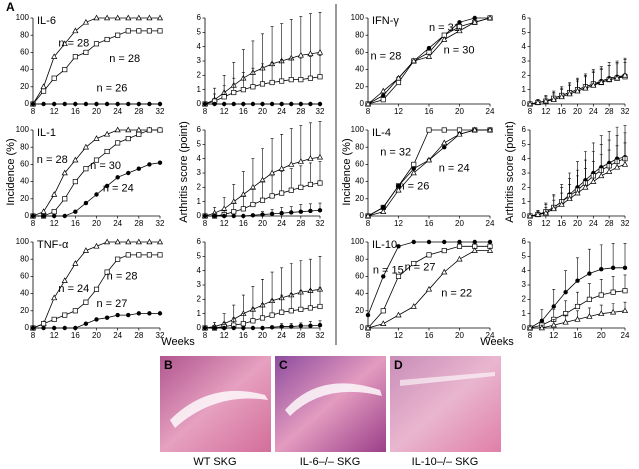 The height and width of the screenshot is (469, 639). I want to click on y-tick-label: 2, so click(199, 74).